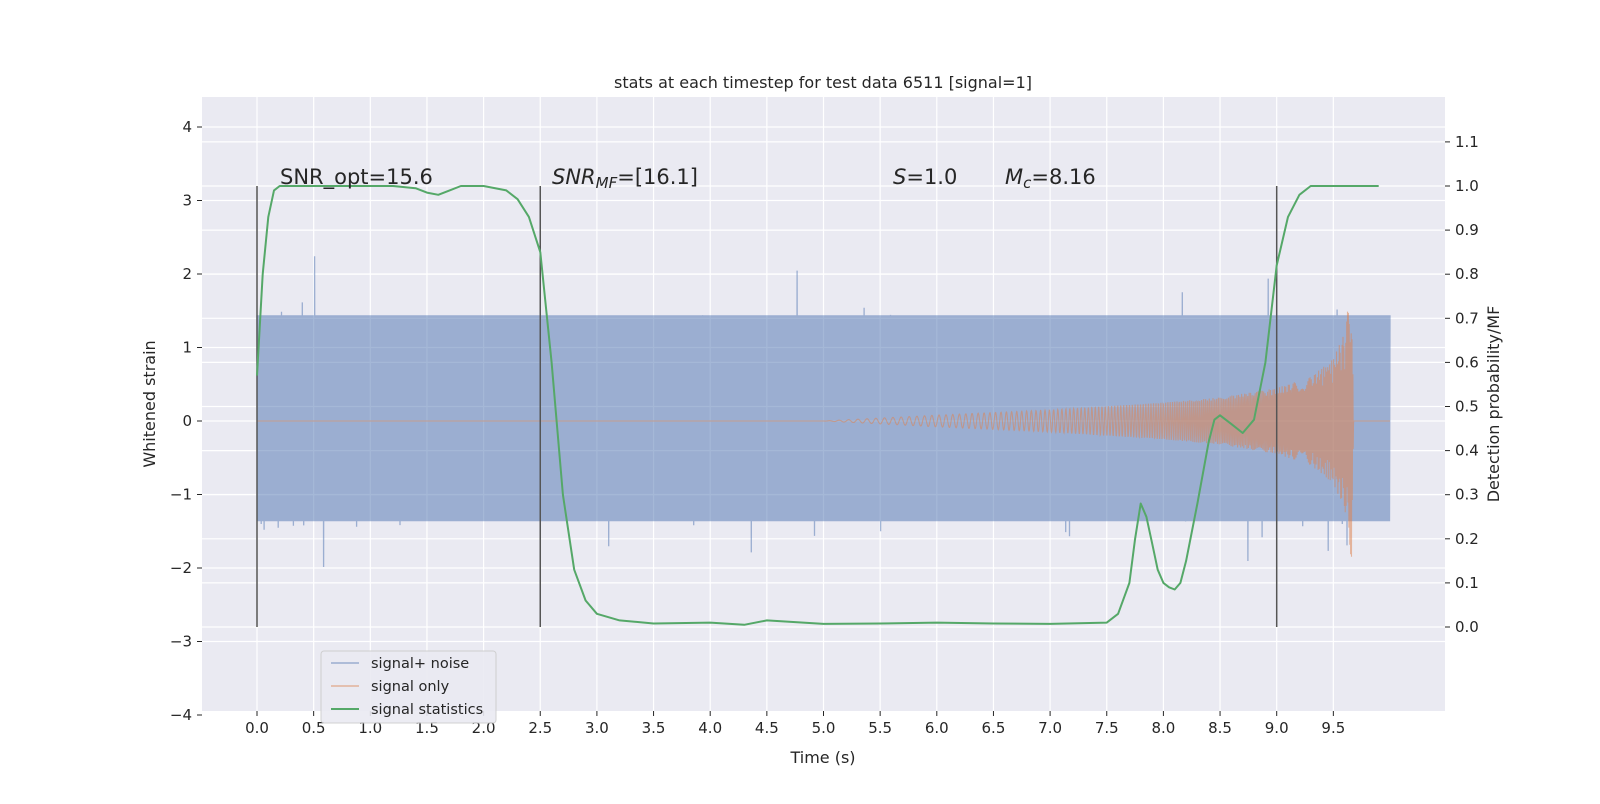 The height and width of the screenshot is (804, 1600). I want to click on x-tick-label: 6.0, so click(937, 728).